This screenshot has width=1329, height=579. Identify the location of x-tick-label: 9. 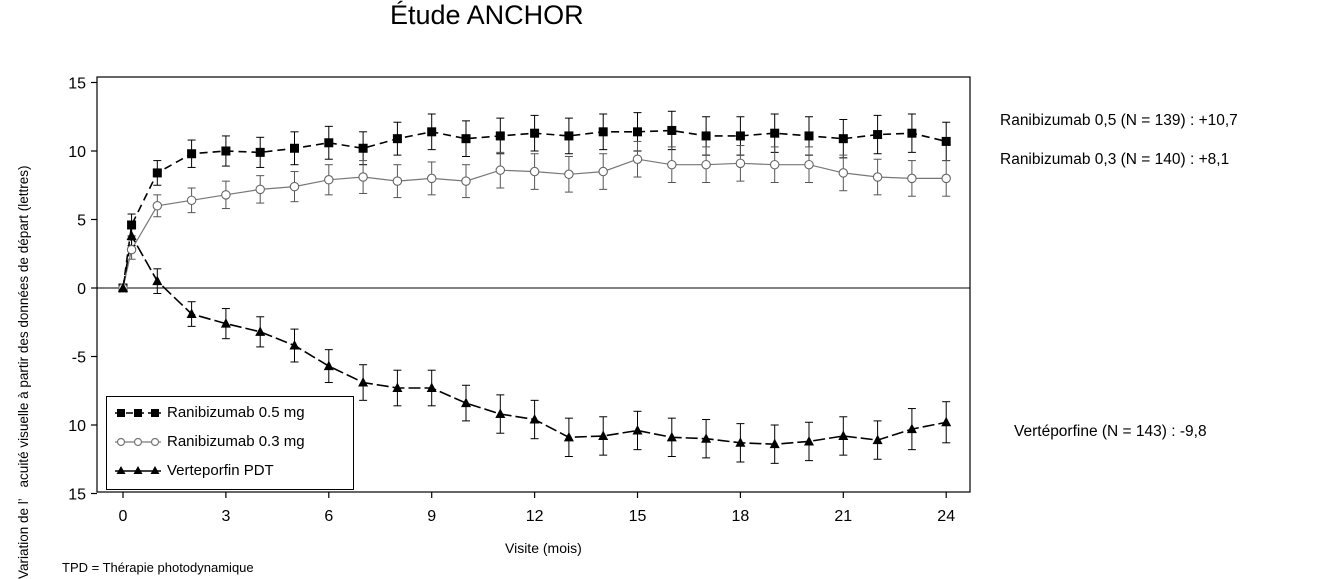
(431, 516).